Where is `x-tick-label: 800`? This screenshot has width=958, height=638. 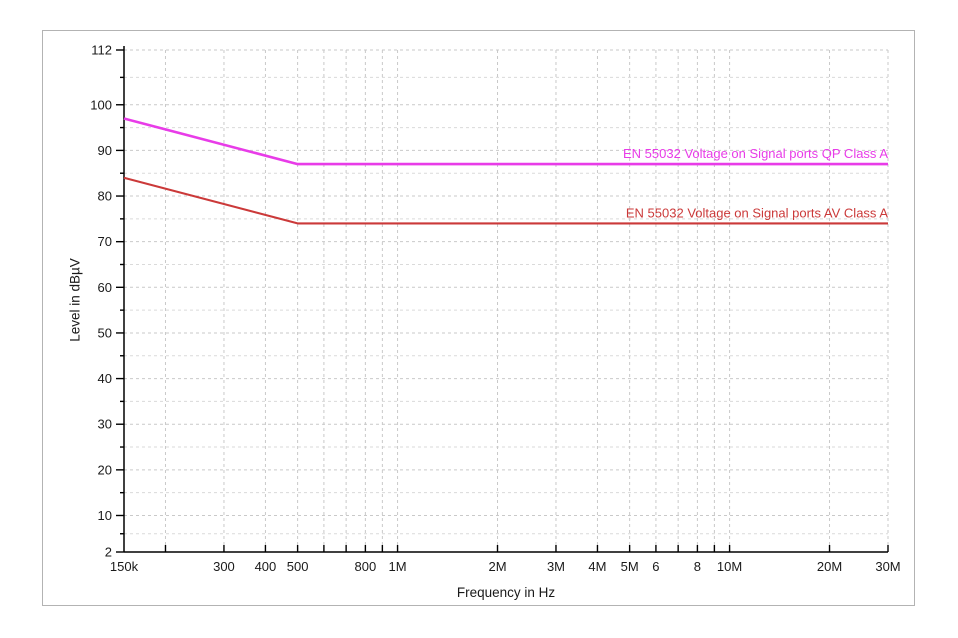 x-tick-label: 800 is located at coordinates (366, 566).